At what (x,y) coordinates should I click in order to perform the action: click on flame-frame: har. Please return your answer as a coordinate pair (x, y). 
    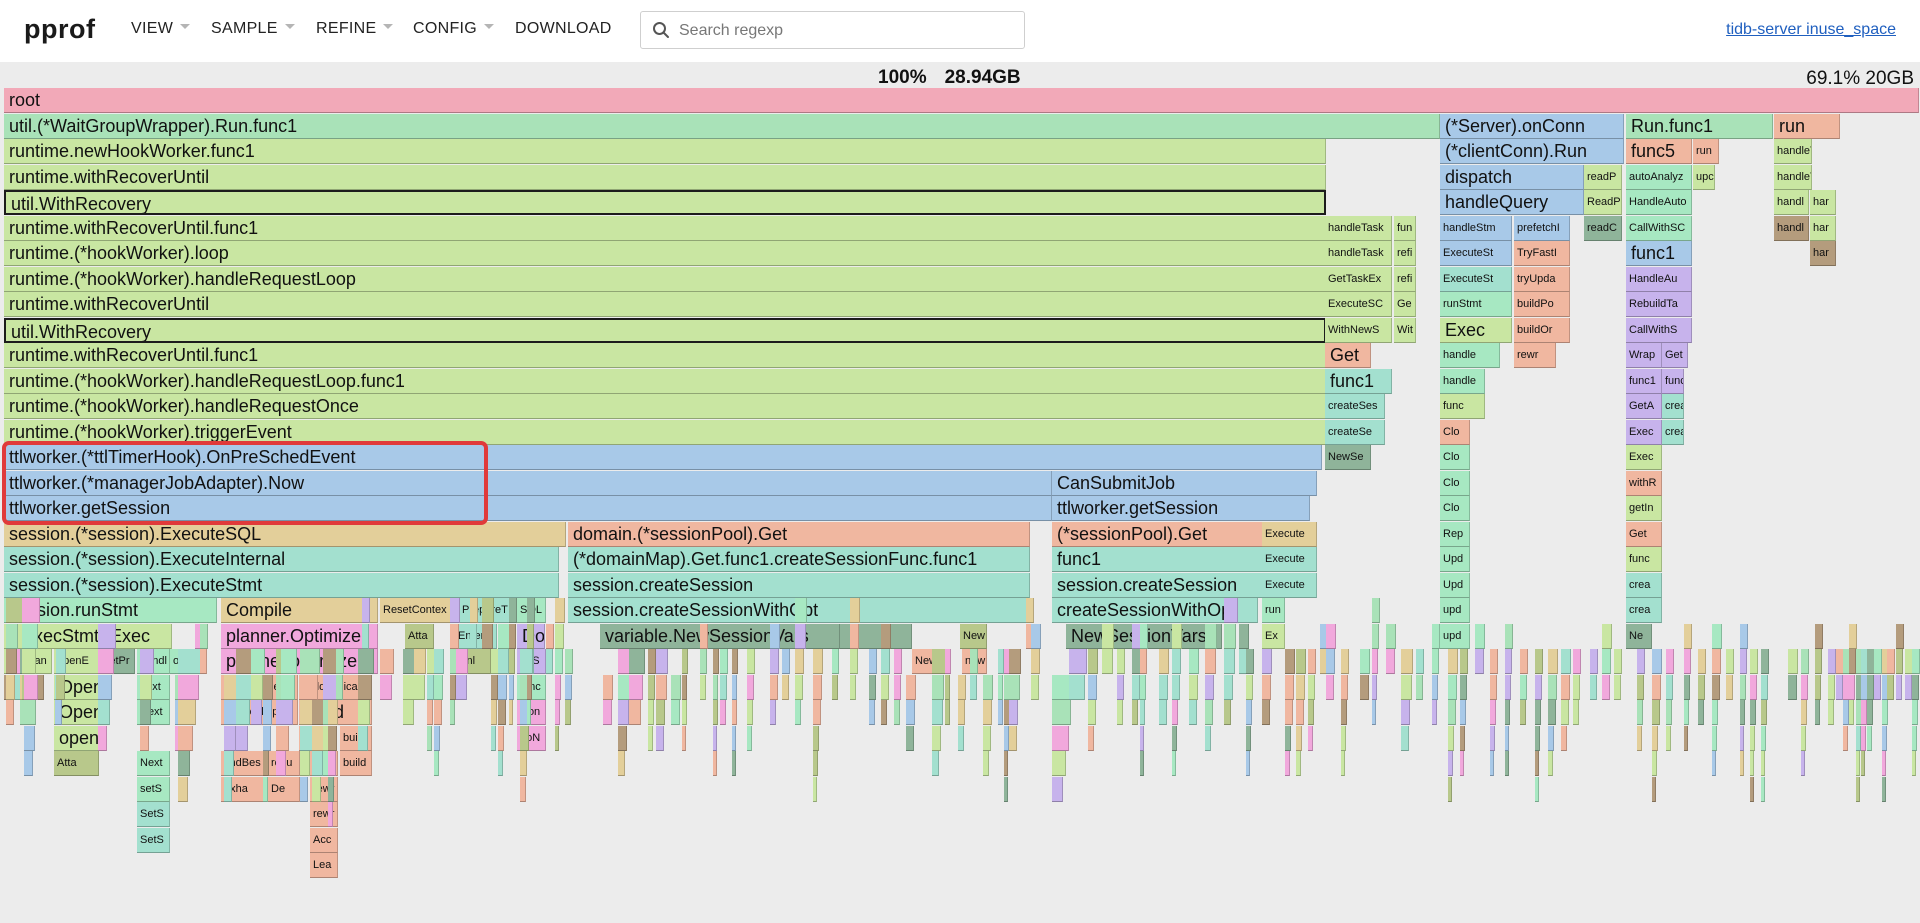
    Looking at the image, I should click on (1823, 202).